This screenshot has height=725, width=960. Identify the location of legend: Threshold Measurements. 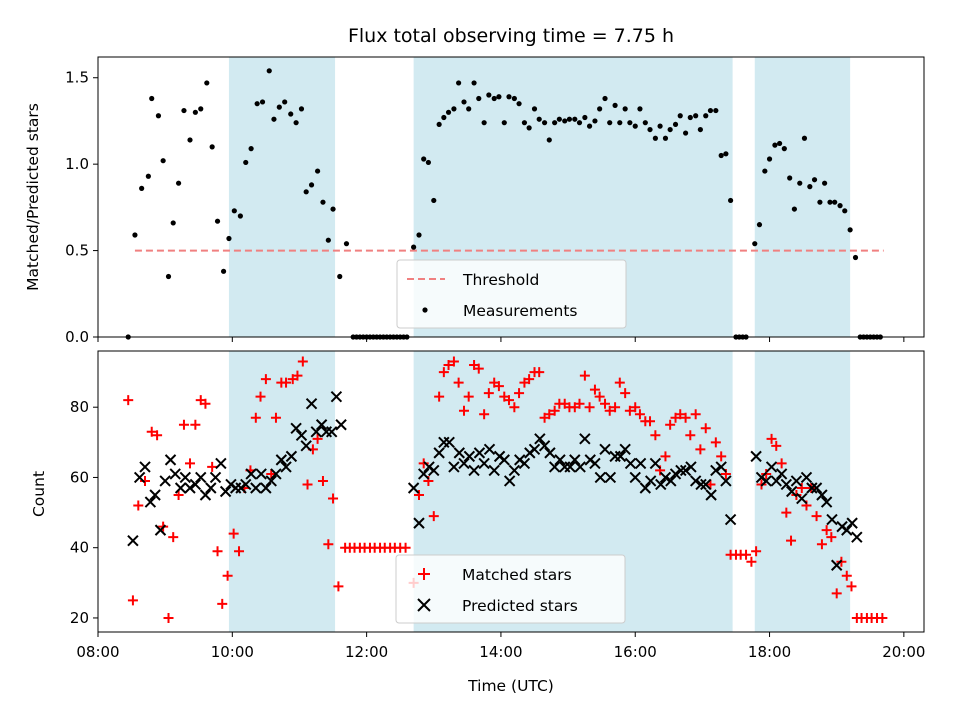
(511, 294).